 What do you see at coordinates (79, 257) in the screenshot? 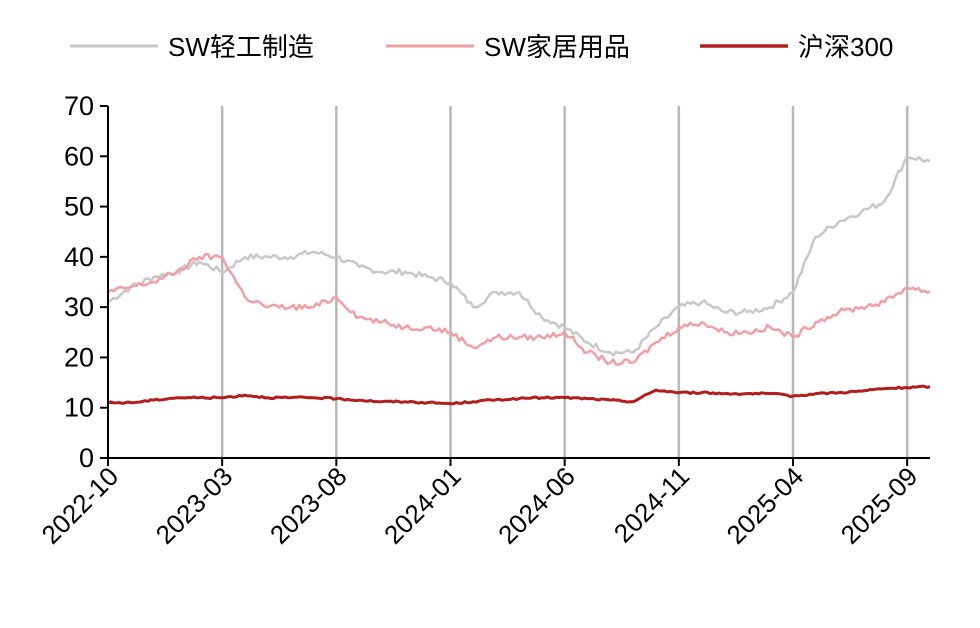
I see `y-tick-label: 40` at bounding box center [79, 257].